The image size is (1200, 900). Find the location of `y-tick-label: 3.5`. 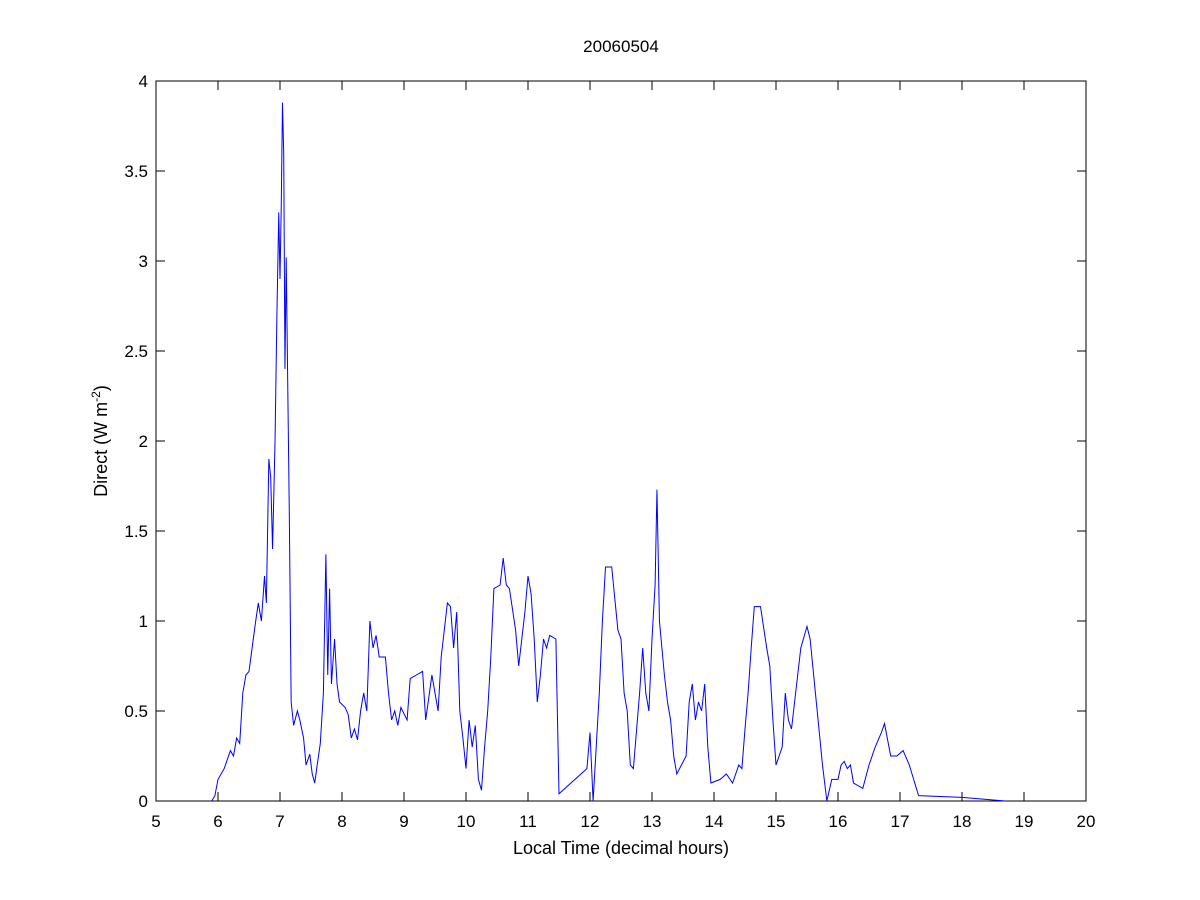

y-tick-label: 3.5 is located at coordinates (136, 171).